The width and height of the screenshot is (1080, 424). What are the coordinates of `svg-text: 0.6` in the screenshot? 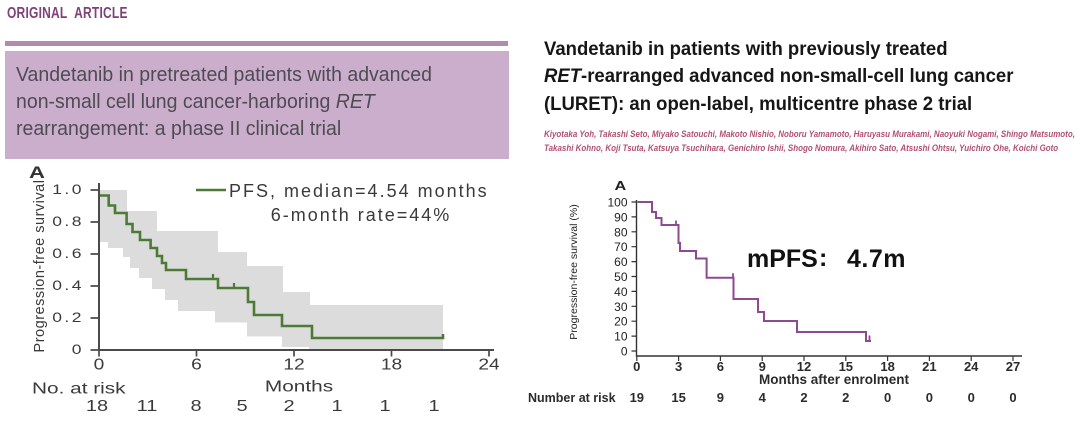 It's located at (68, 254).